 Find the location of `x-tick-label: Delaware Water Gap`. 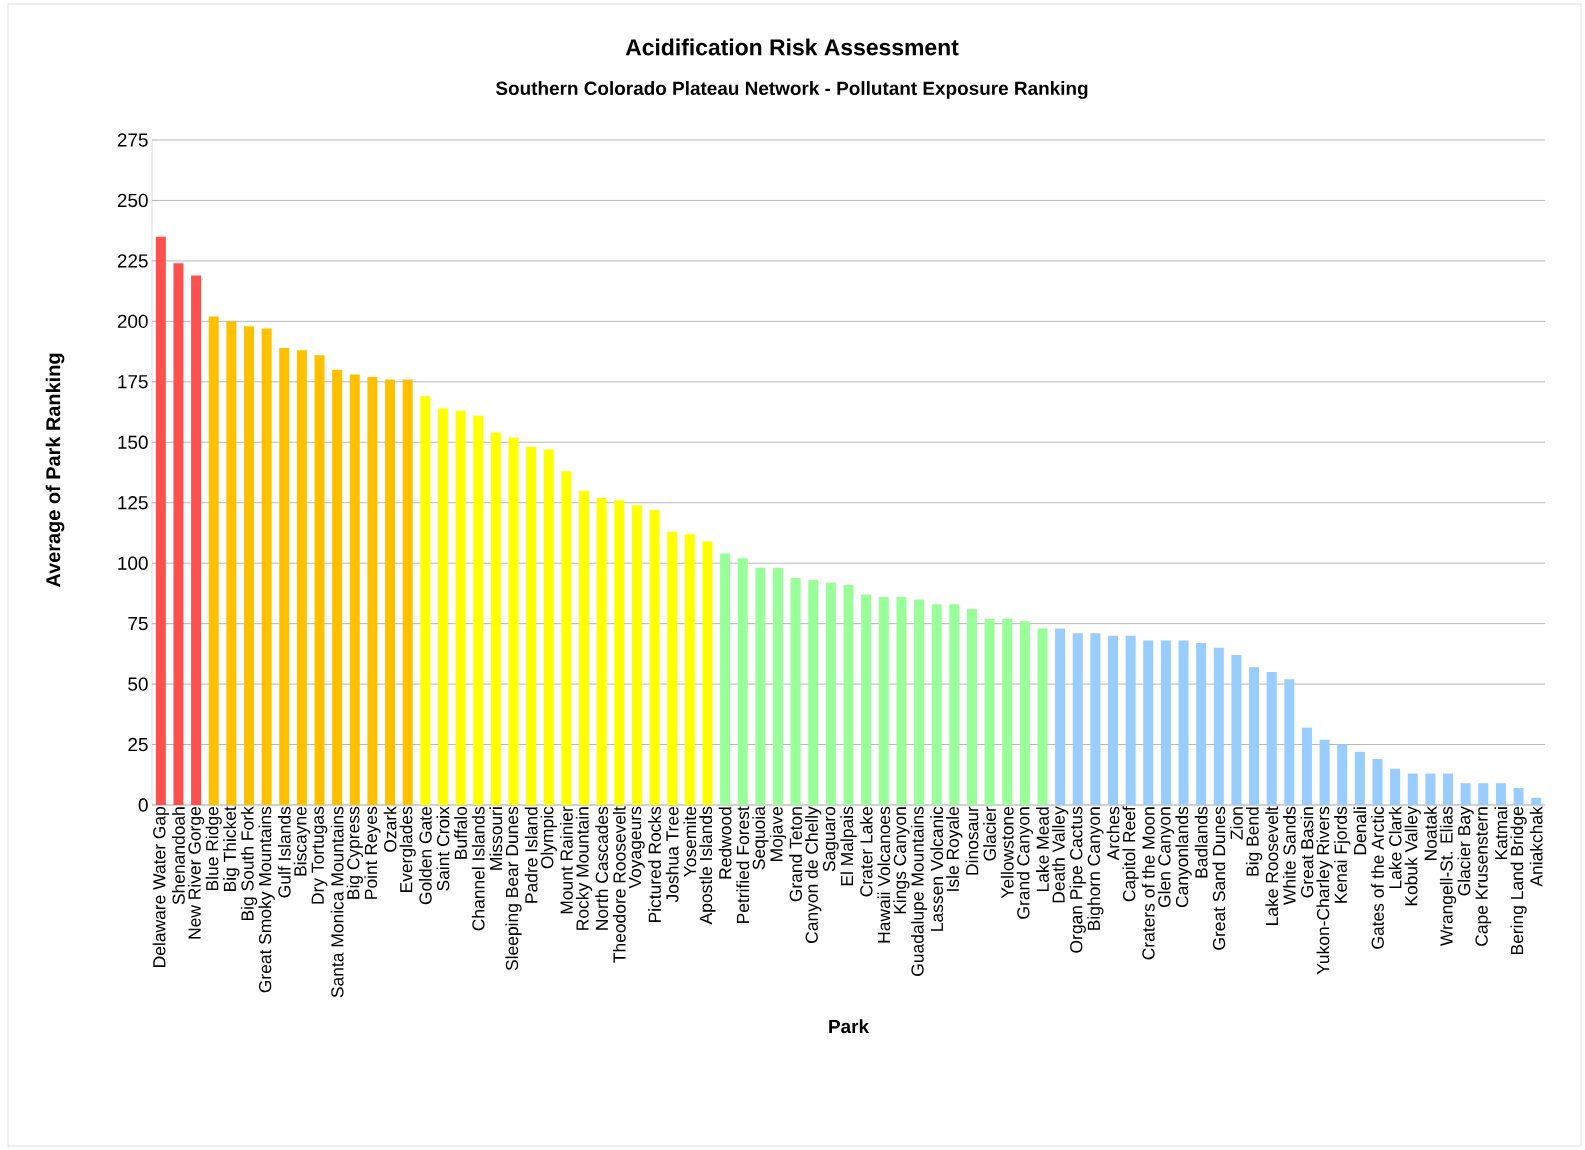

x-tick-label: Delaware Water Gap is located at coordinates (160, 886).